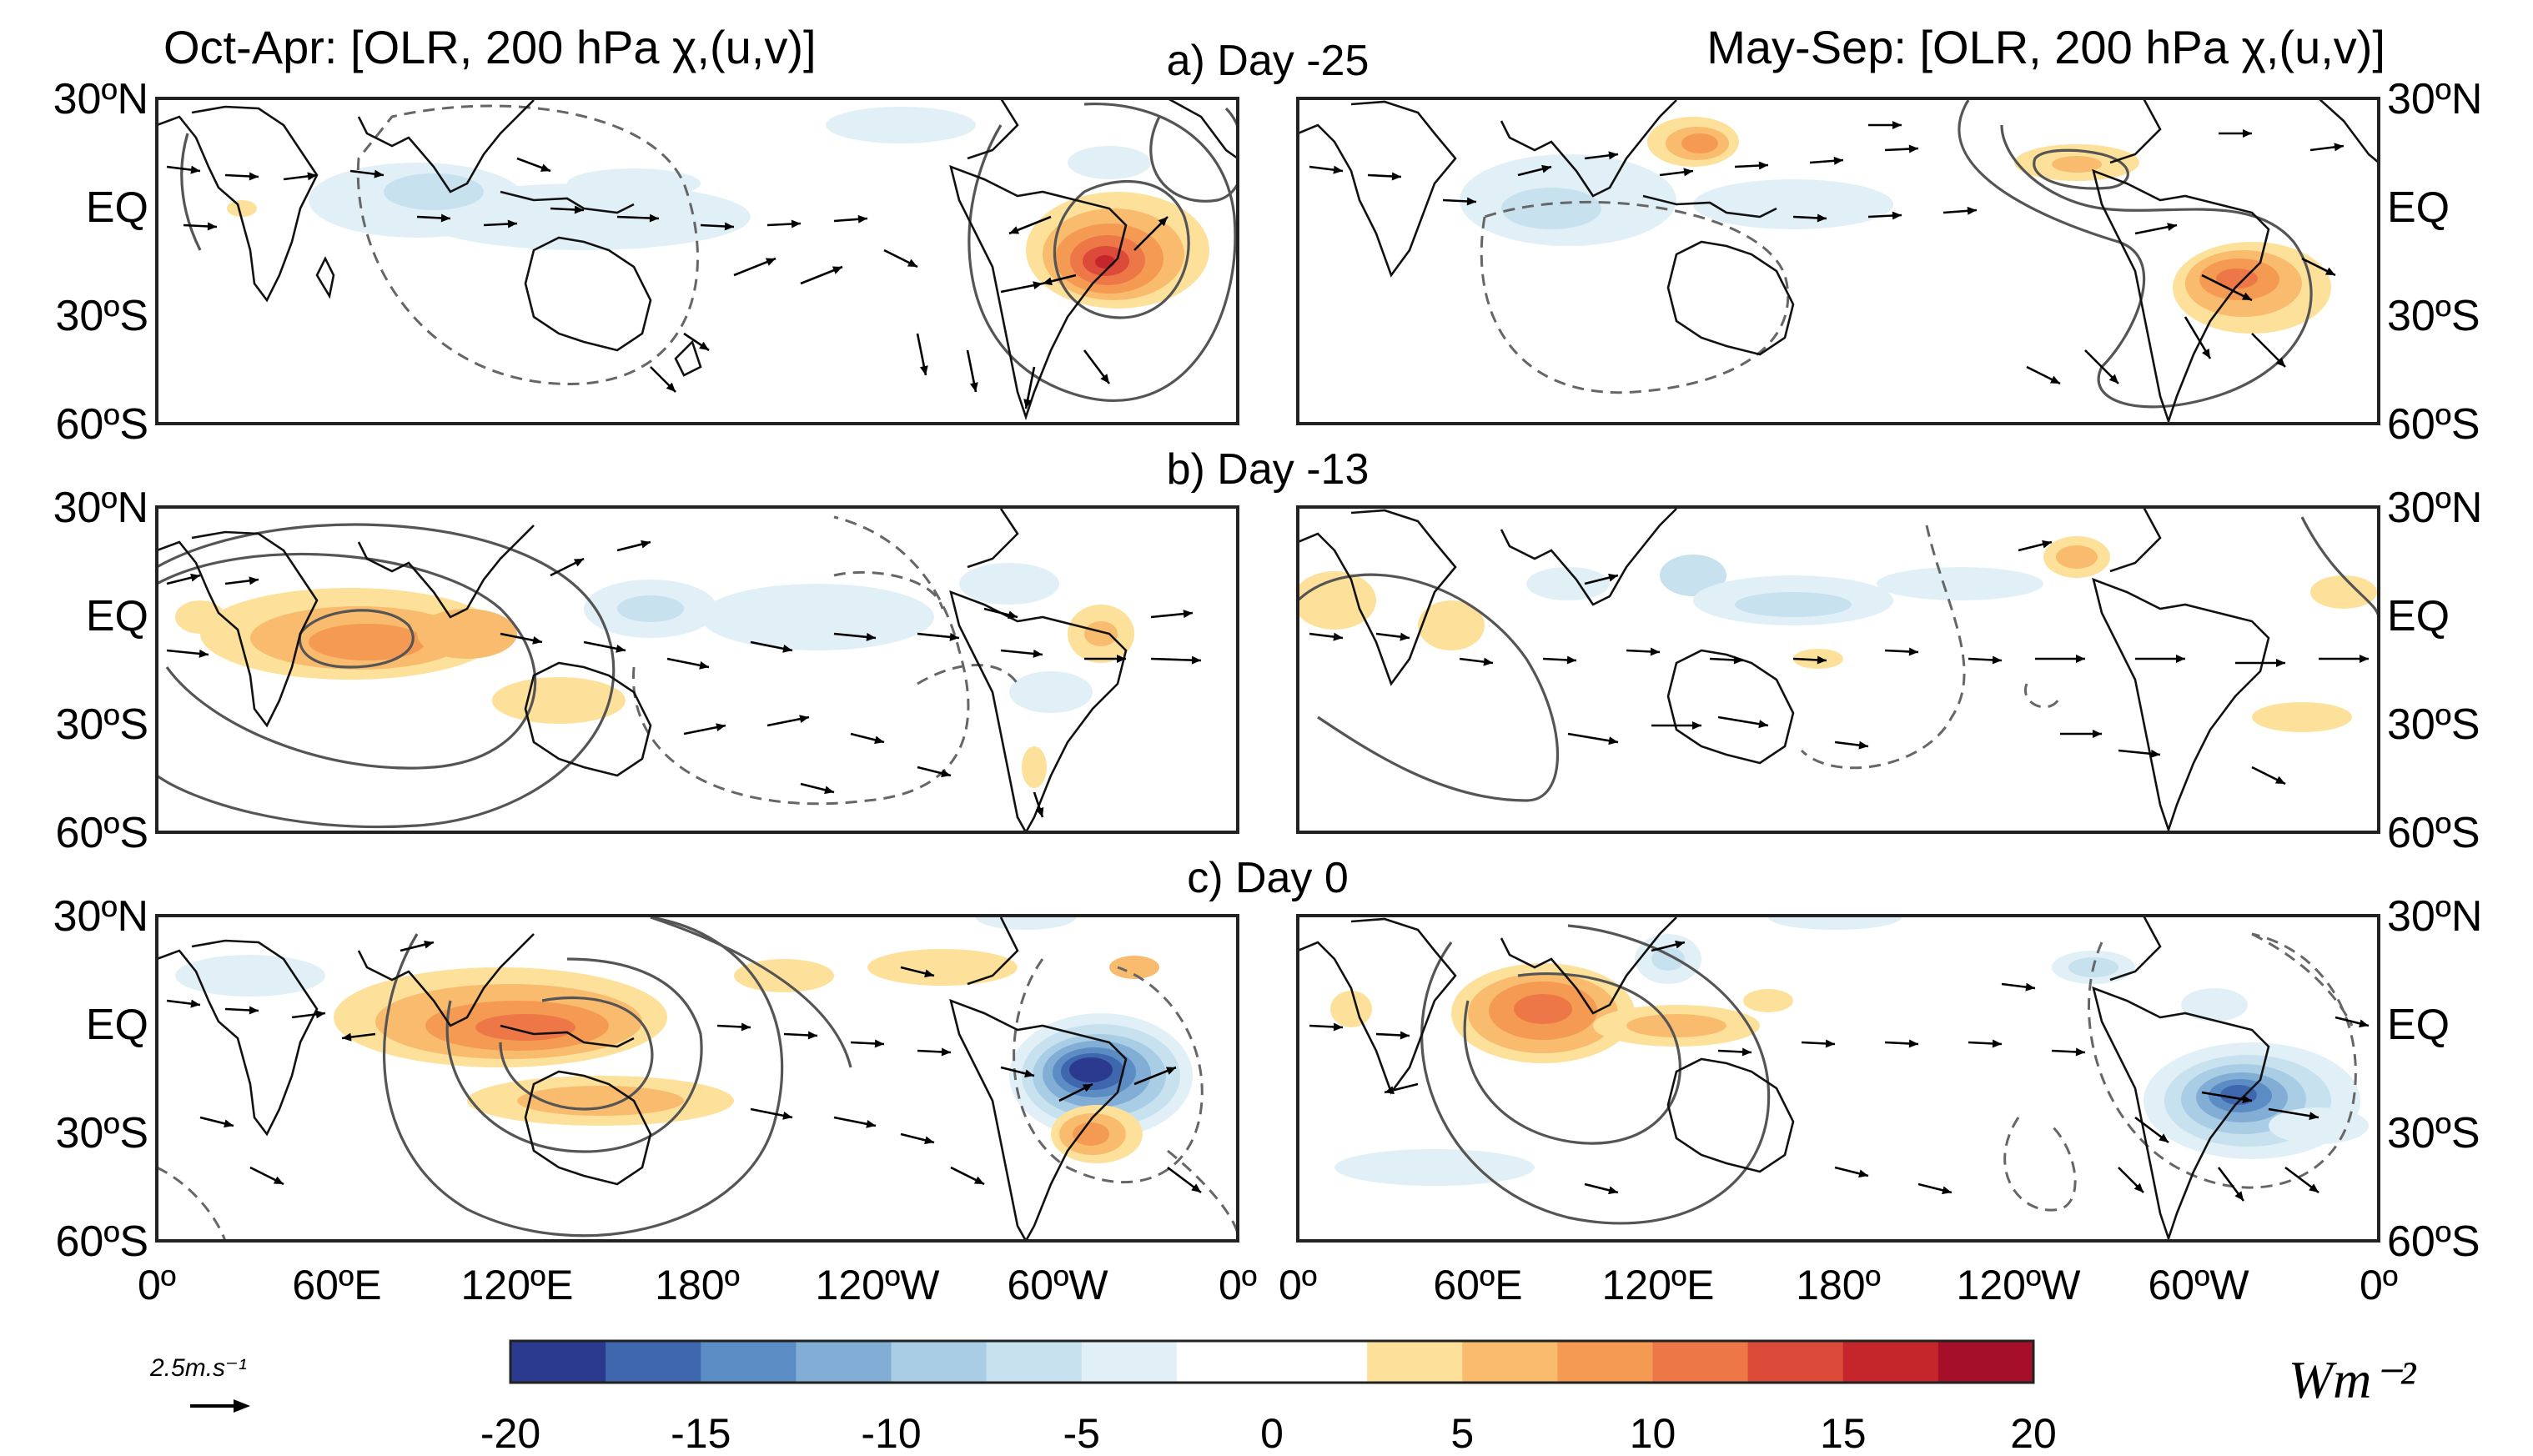  I want to click on y-tick-label-right-r0-0: 30ºN, so click(2434, 99).